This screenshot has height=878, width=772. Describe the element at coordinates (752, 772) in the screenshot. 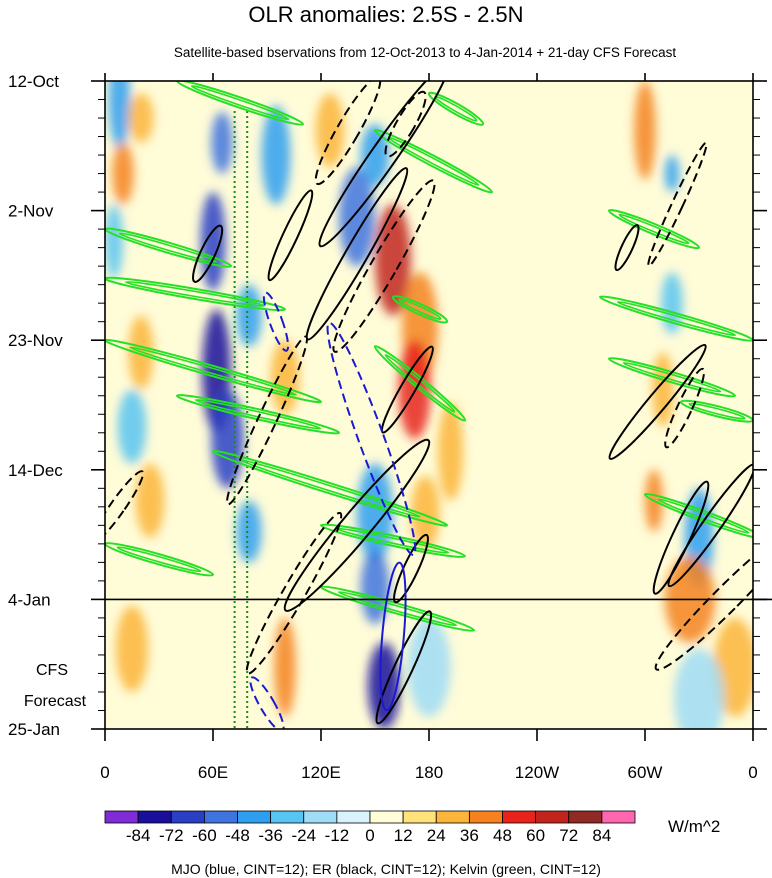

I see `x-tick-label: 0` at that location.